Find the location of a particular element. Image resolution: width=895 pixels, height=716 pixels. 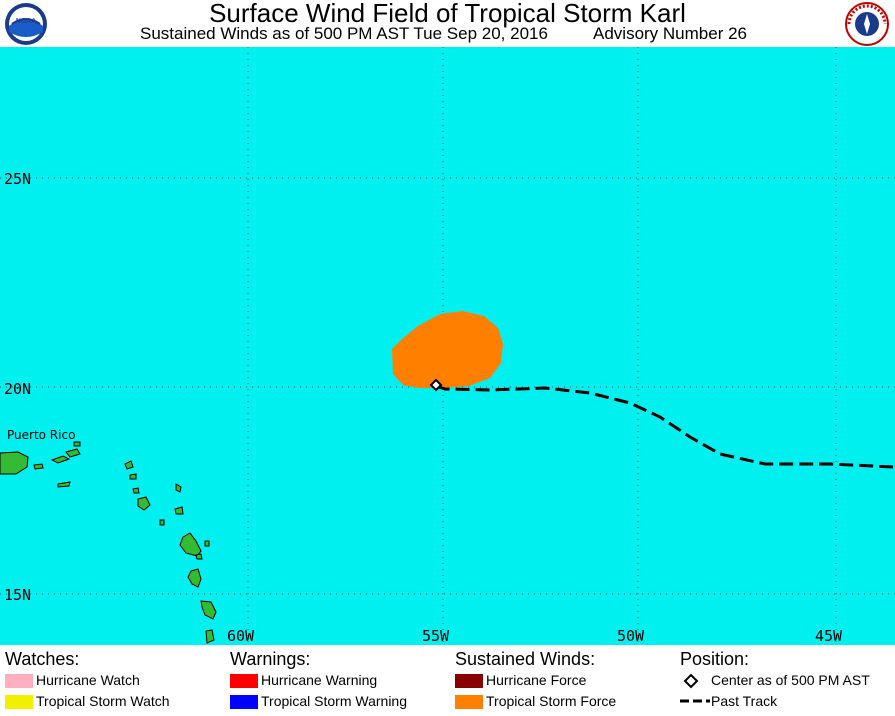

diamond-icon is located at coordinates (691, 681).